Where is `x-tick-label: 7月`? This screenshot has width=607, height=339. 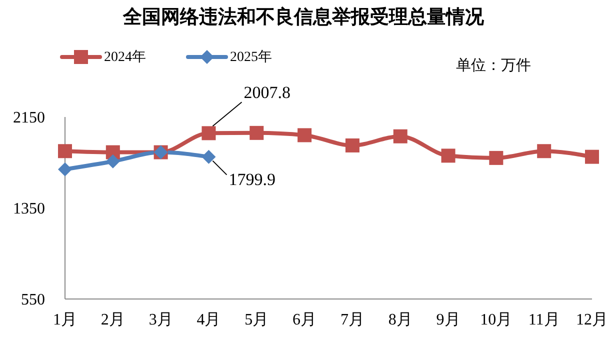
x-tick-label: 7月 is located at coordinates (352, 319).